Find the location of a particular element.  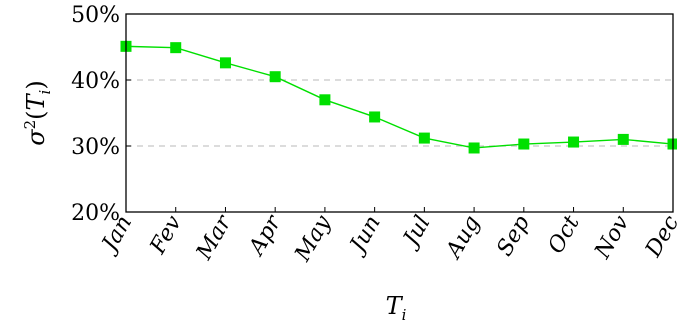

x-tick-label: Jun is located at coordinates (365, 236).